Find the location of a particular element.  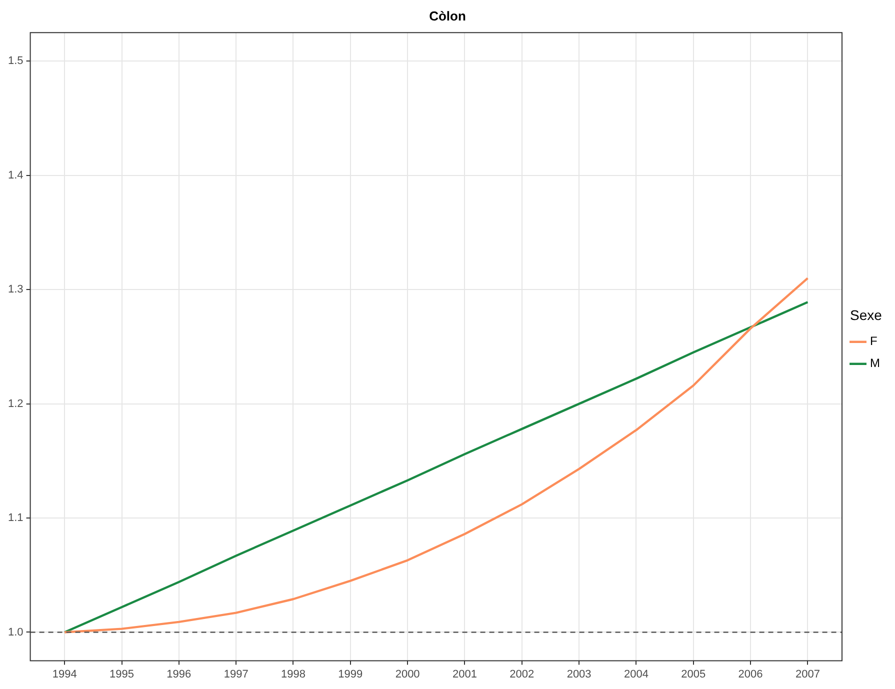

y-tick-label: 1.1 is located at coordinates (16, 518).